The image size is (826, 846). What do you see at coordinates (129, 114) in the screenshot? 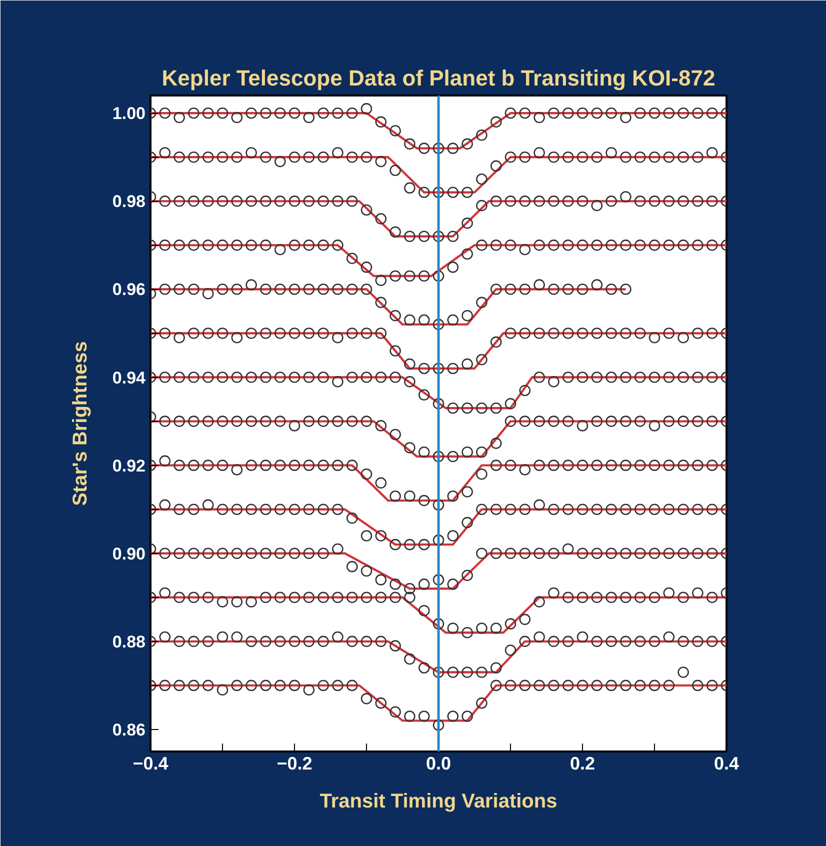
I see `y-tick-label: 1.00` at bounding box center [129, 114].